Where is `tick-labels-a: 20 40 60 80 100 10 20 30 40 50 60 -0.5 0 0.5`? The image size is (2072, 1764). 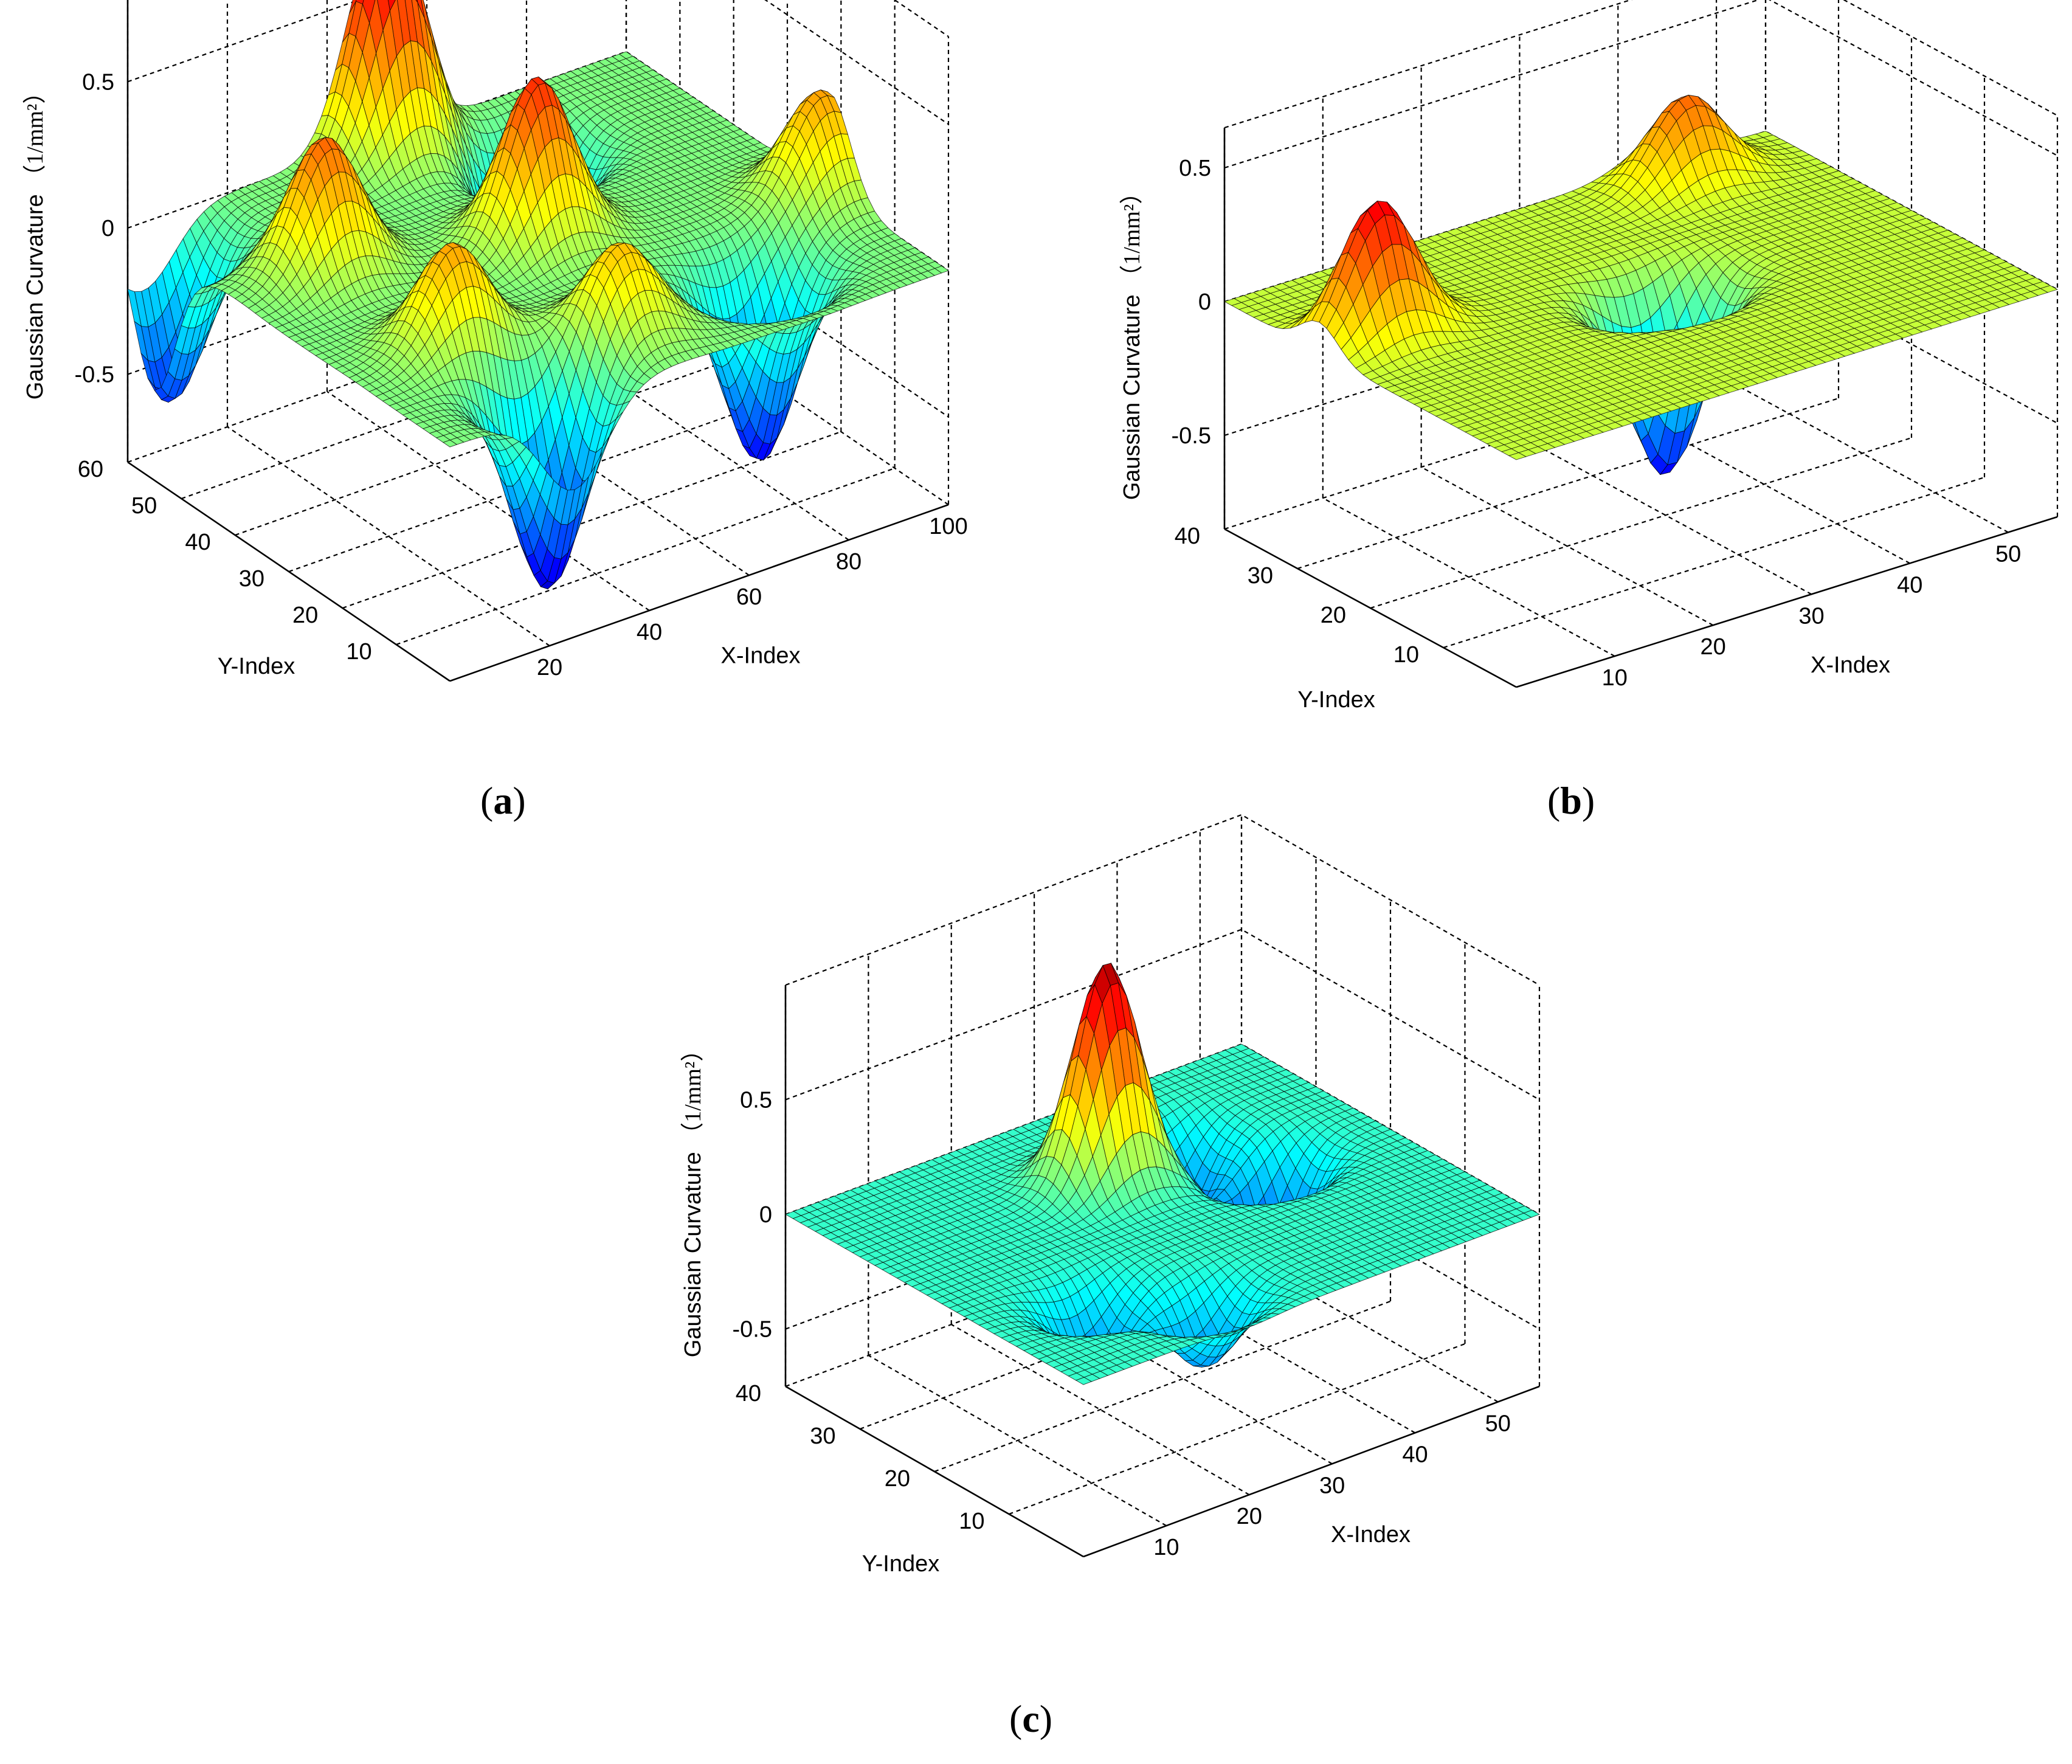
tick-labels-a: 20 40 60 80 100 10 20 30 40 50 60 -0.5 0 0.5 is located at coordinates (521, 375).